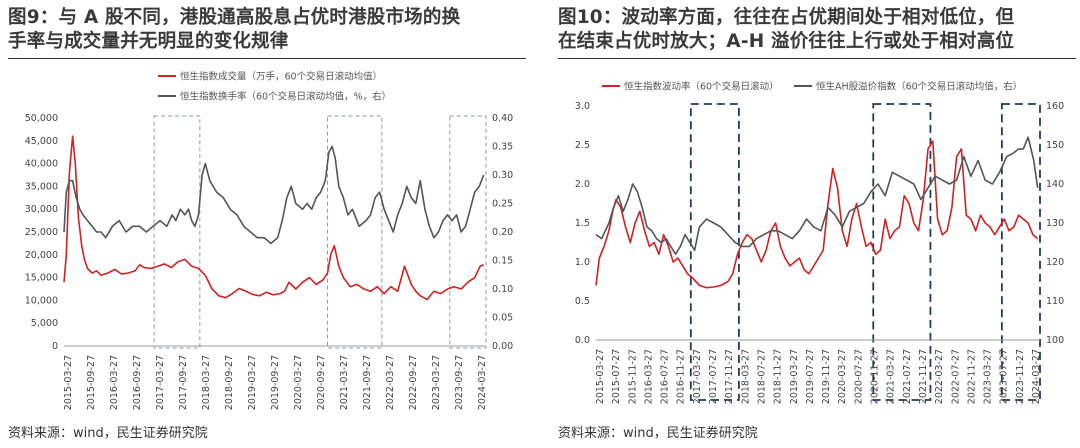 The height and width of the screenshot is (448, 1080). I want to click on y-left-tick-label: 30,000, so click(41, 209).